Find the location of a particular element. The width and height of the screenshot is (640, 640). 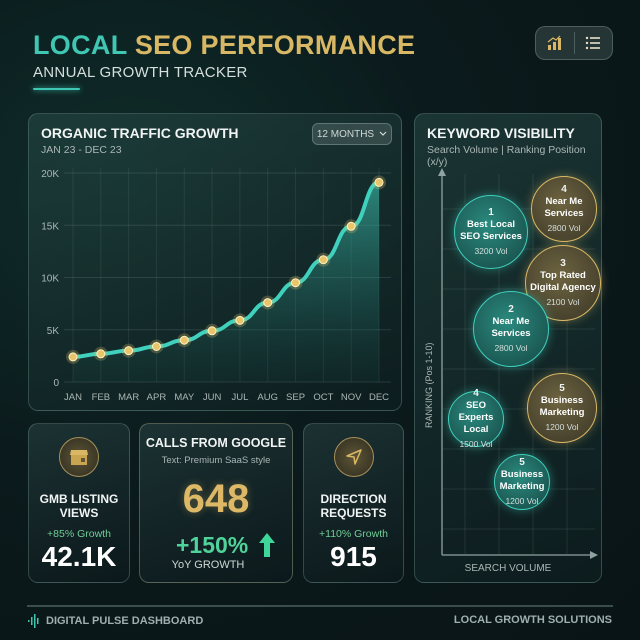

svg-text: MAR is located at coordinates (128, 397).